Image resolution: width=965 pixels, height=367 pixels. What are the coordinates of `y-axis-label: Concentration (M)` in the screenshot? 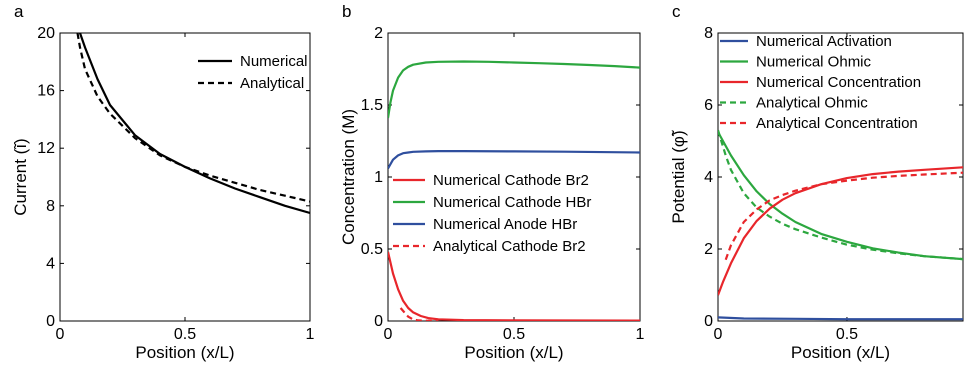 It's located at (348, 177).